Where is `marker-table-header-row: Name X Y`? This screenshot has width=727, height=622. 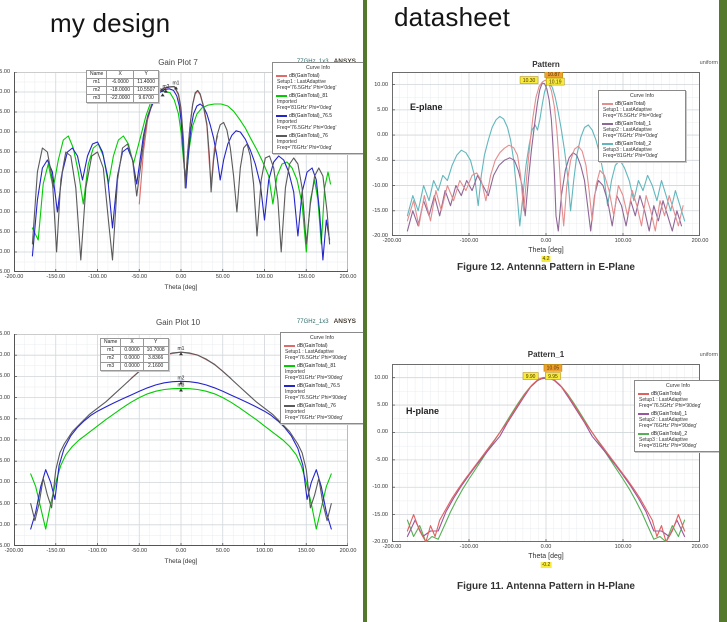 marker-table-header-row: Name X Y is located at coordinates (134, 342).